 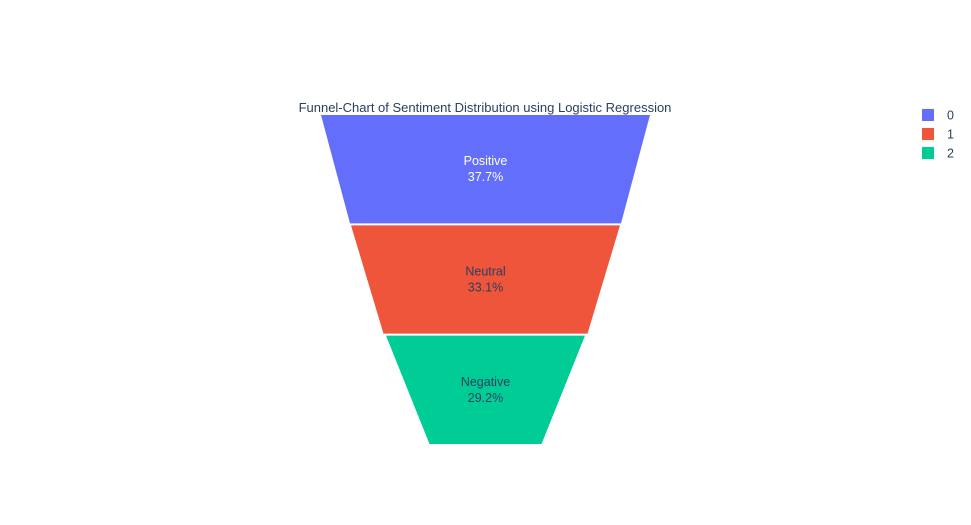 I want to click on funnel-segment-neutral, so click(x=485, y=279).